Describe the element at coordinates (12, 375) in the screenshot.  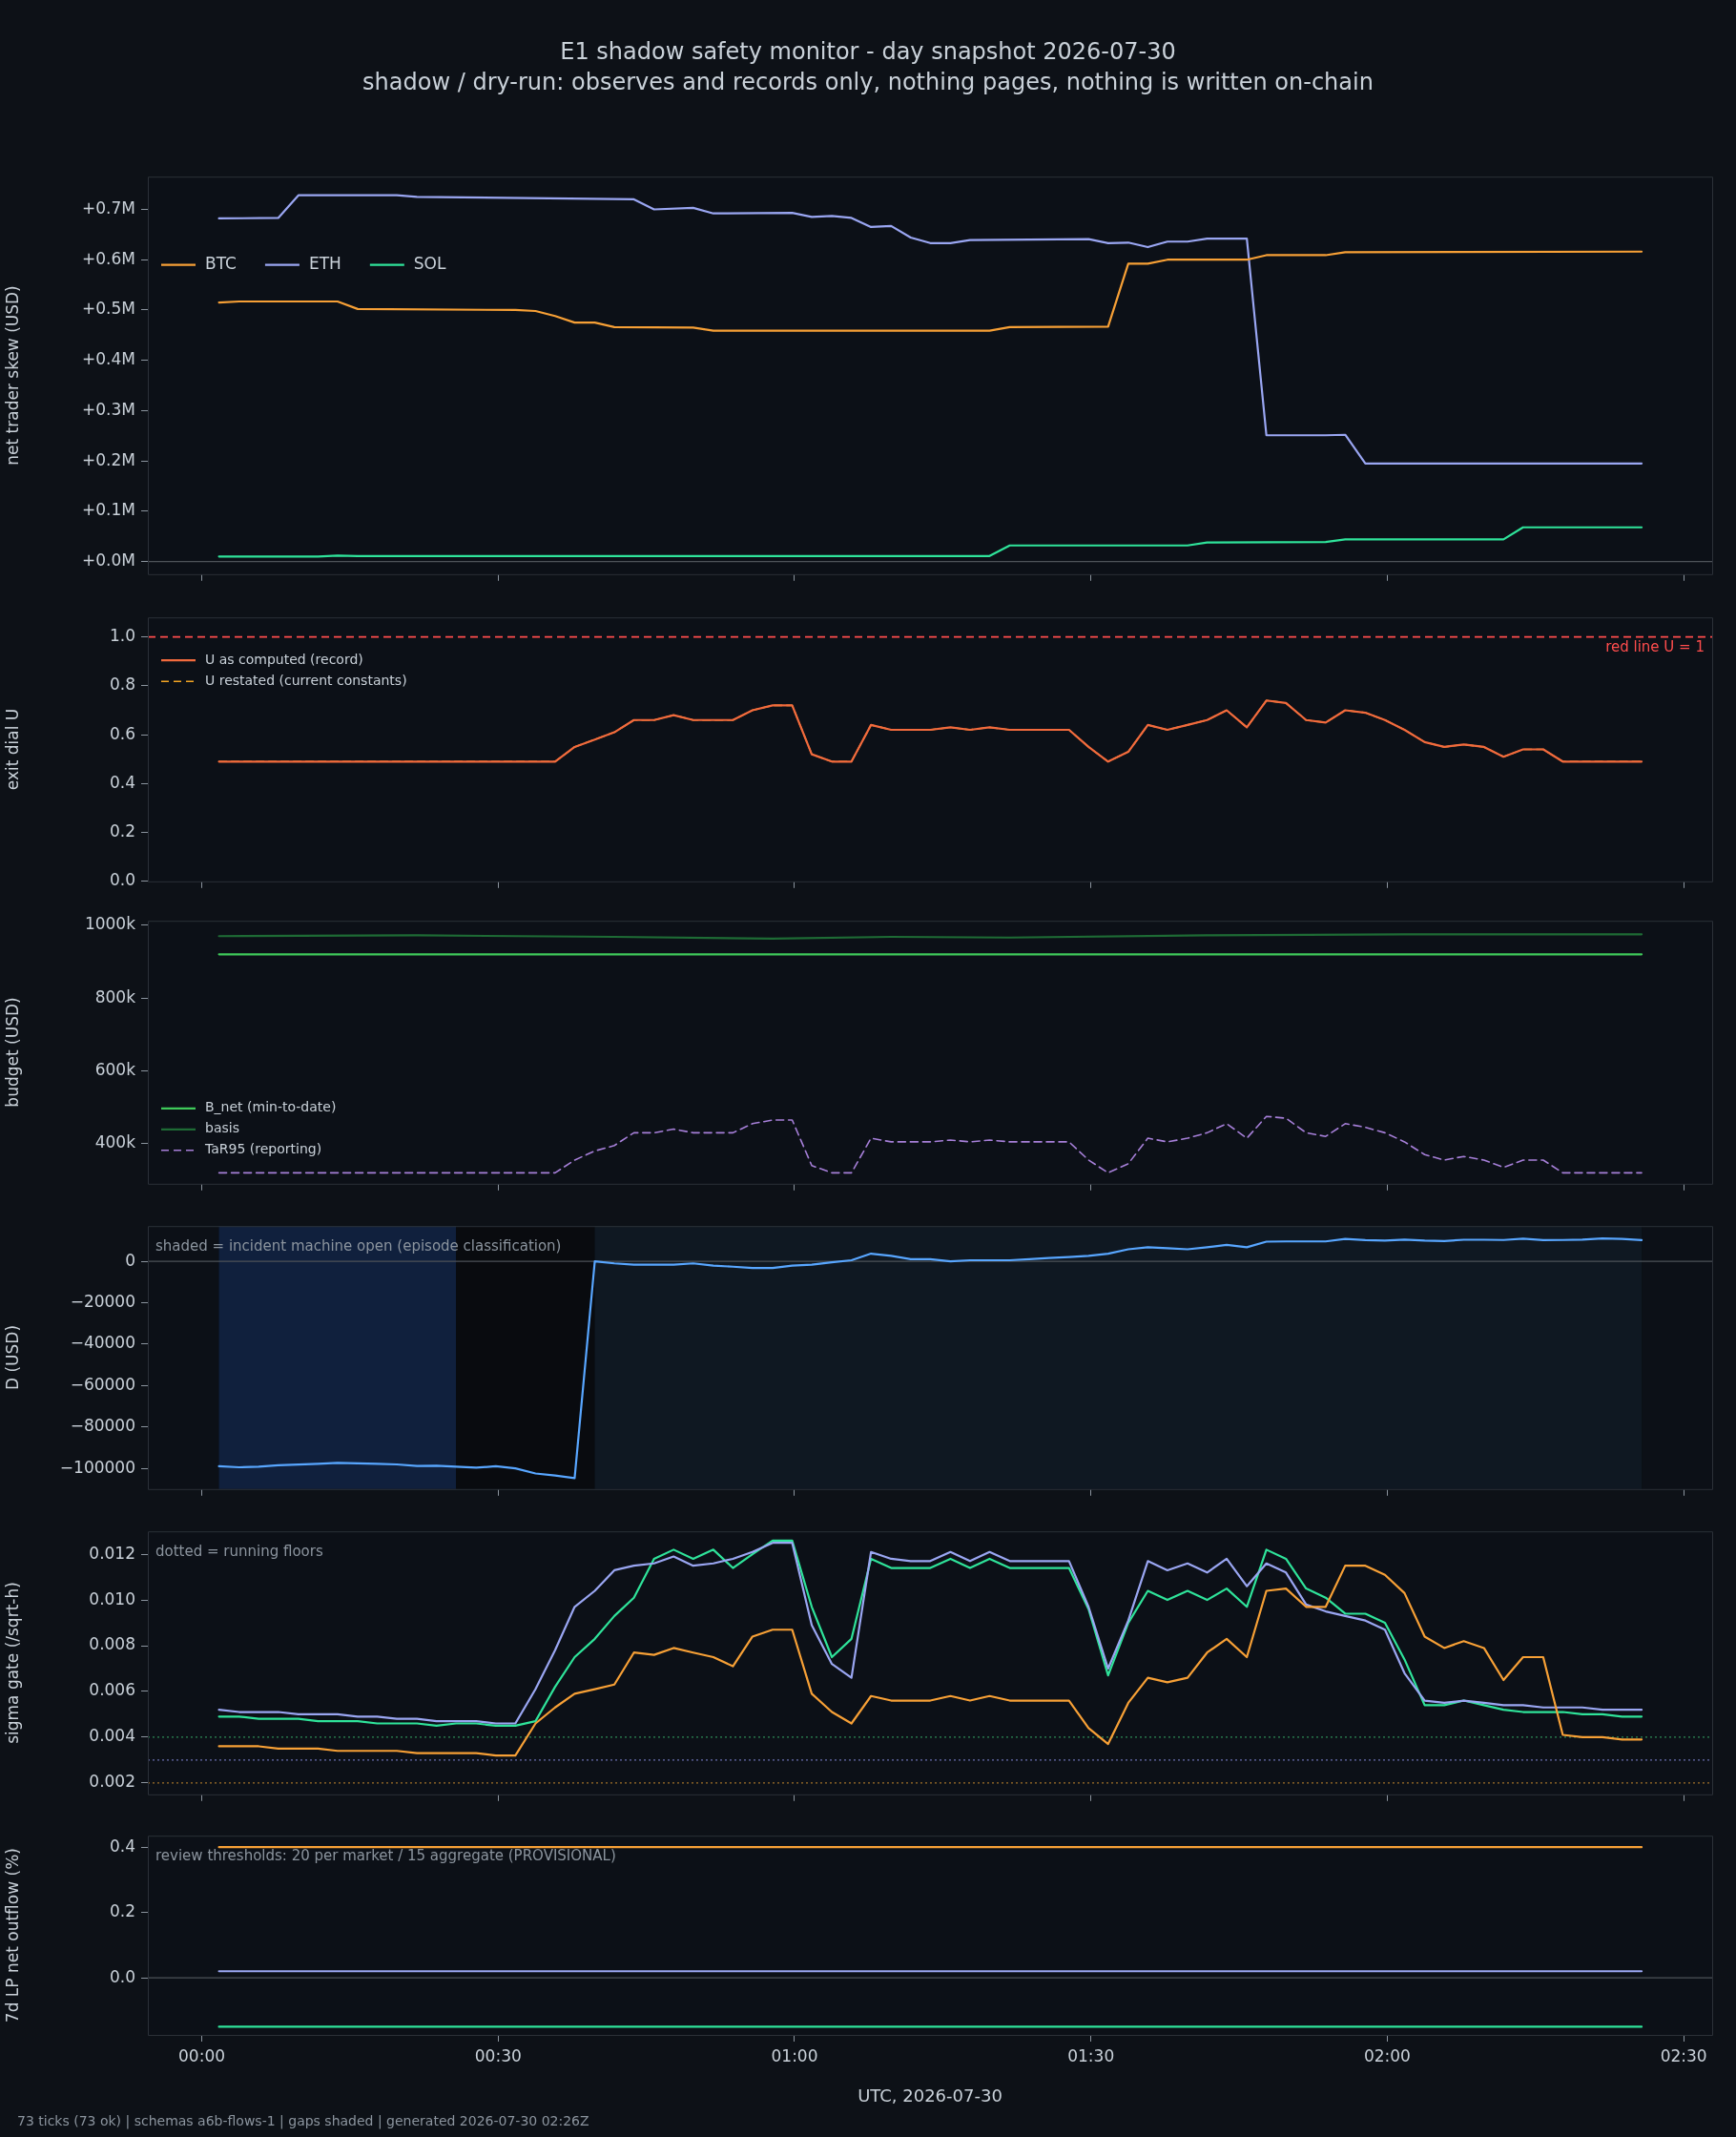
I see `y-axis-title: net trader skew (USD)` at that location.